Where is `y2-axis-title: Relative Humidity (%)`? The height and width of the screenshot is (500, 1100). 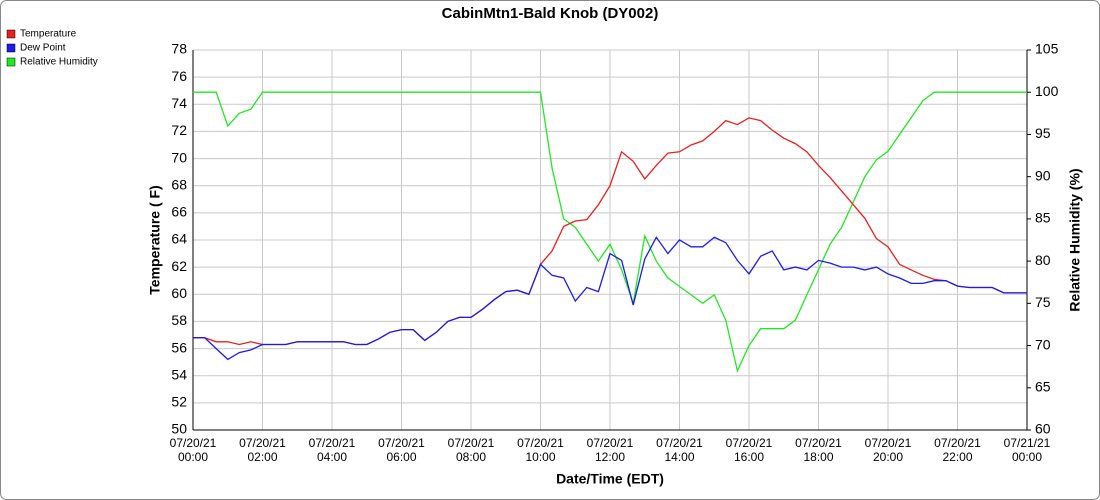
y2-axis-title: Relative Humidity (%) is located at coordinates (1075, 239).